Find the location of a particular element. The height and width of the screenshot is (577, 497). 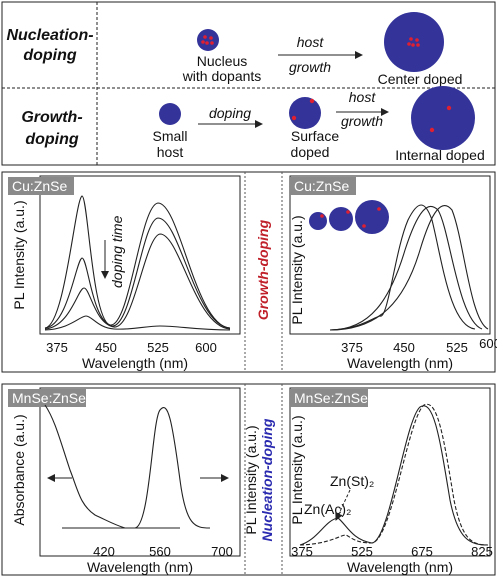

arrow is located at coordinates (343, 505).